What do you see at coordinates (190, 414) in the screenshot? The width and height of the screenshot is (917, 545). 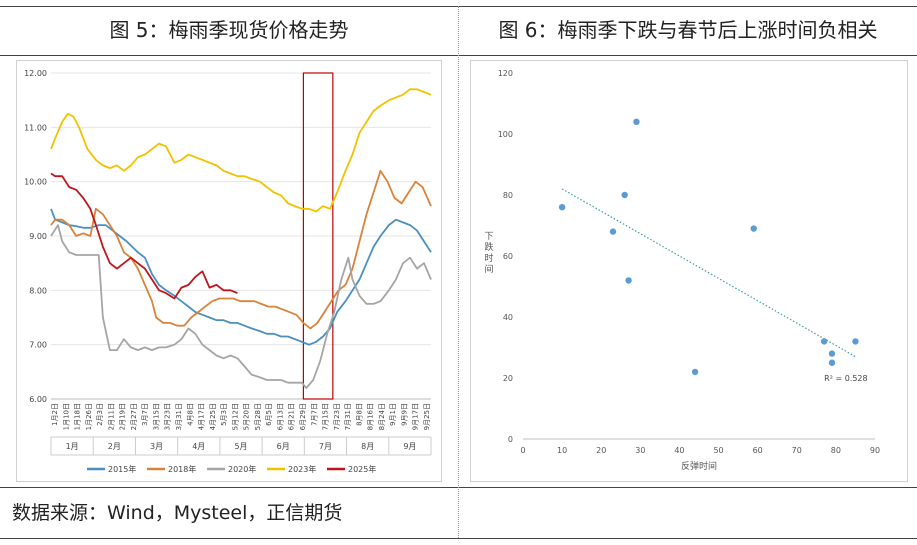 I see `x-date-tick-label: 4月8日` at bounding box center [190, 414].